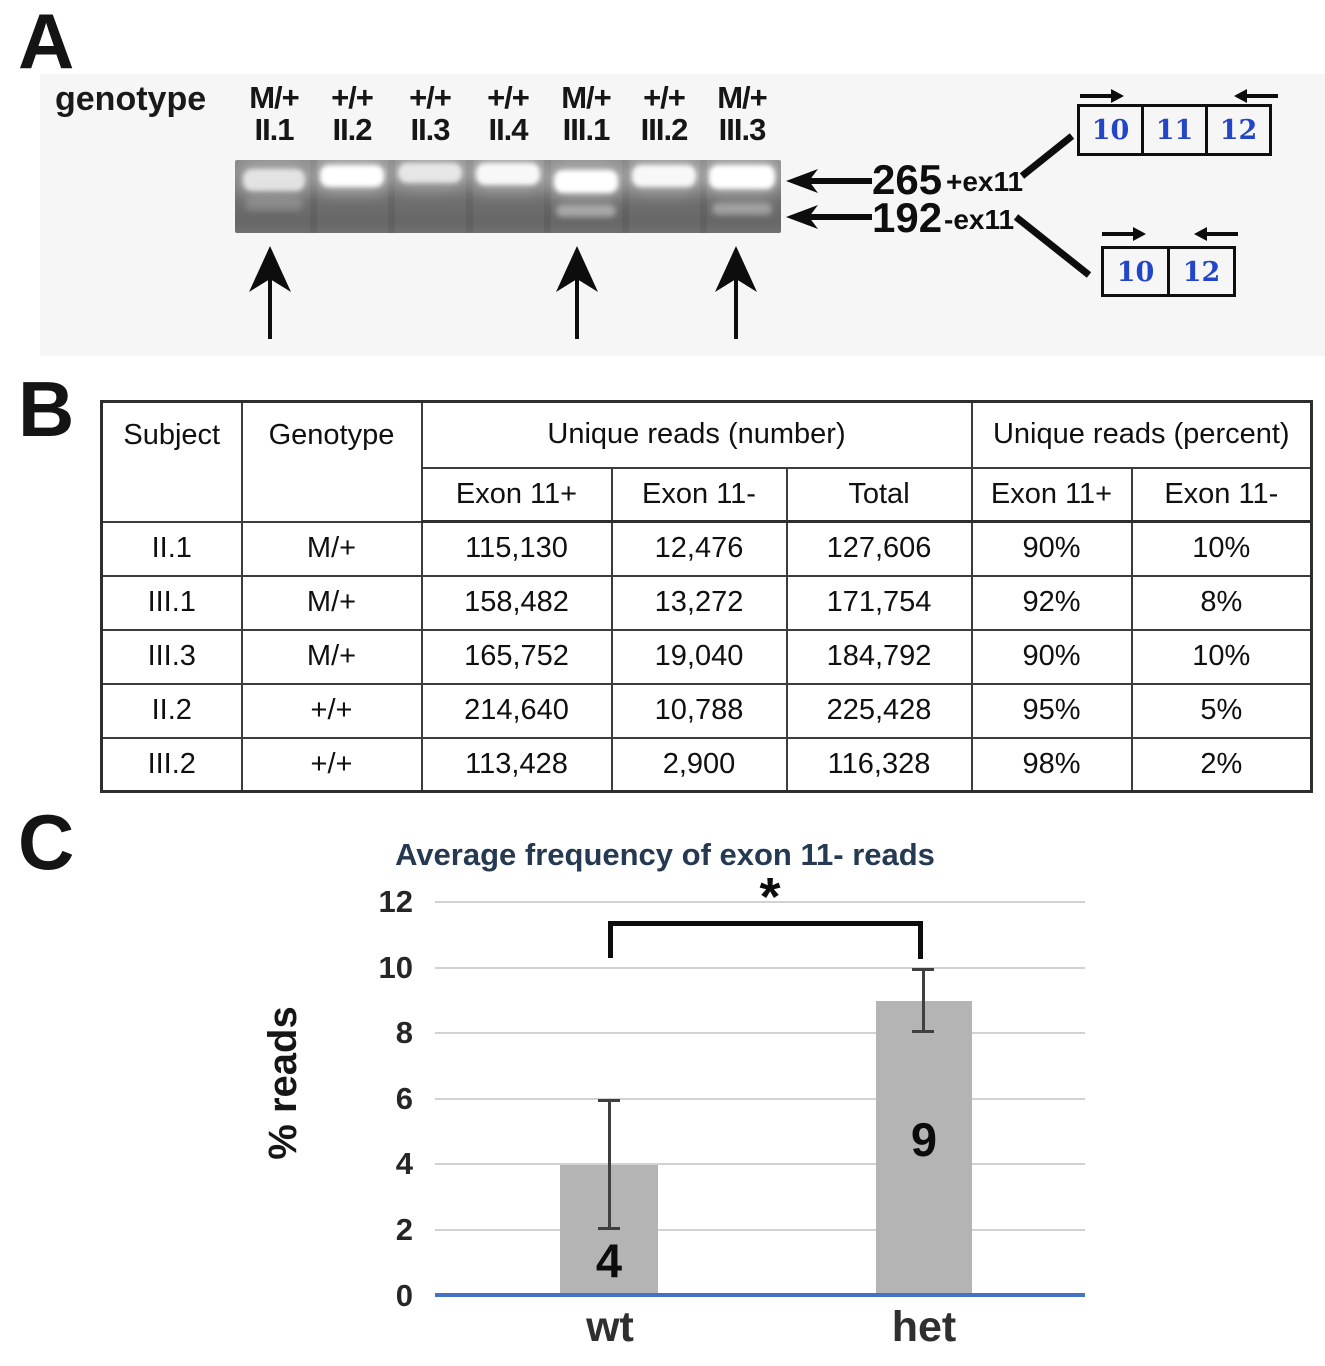  Describe the element at coordinates (706, 710) in the screenshot. I see `table-row: II.2 +/+ 214,640 10,788 225,428 95% 5%` at that location.